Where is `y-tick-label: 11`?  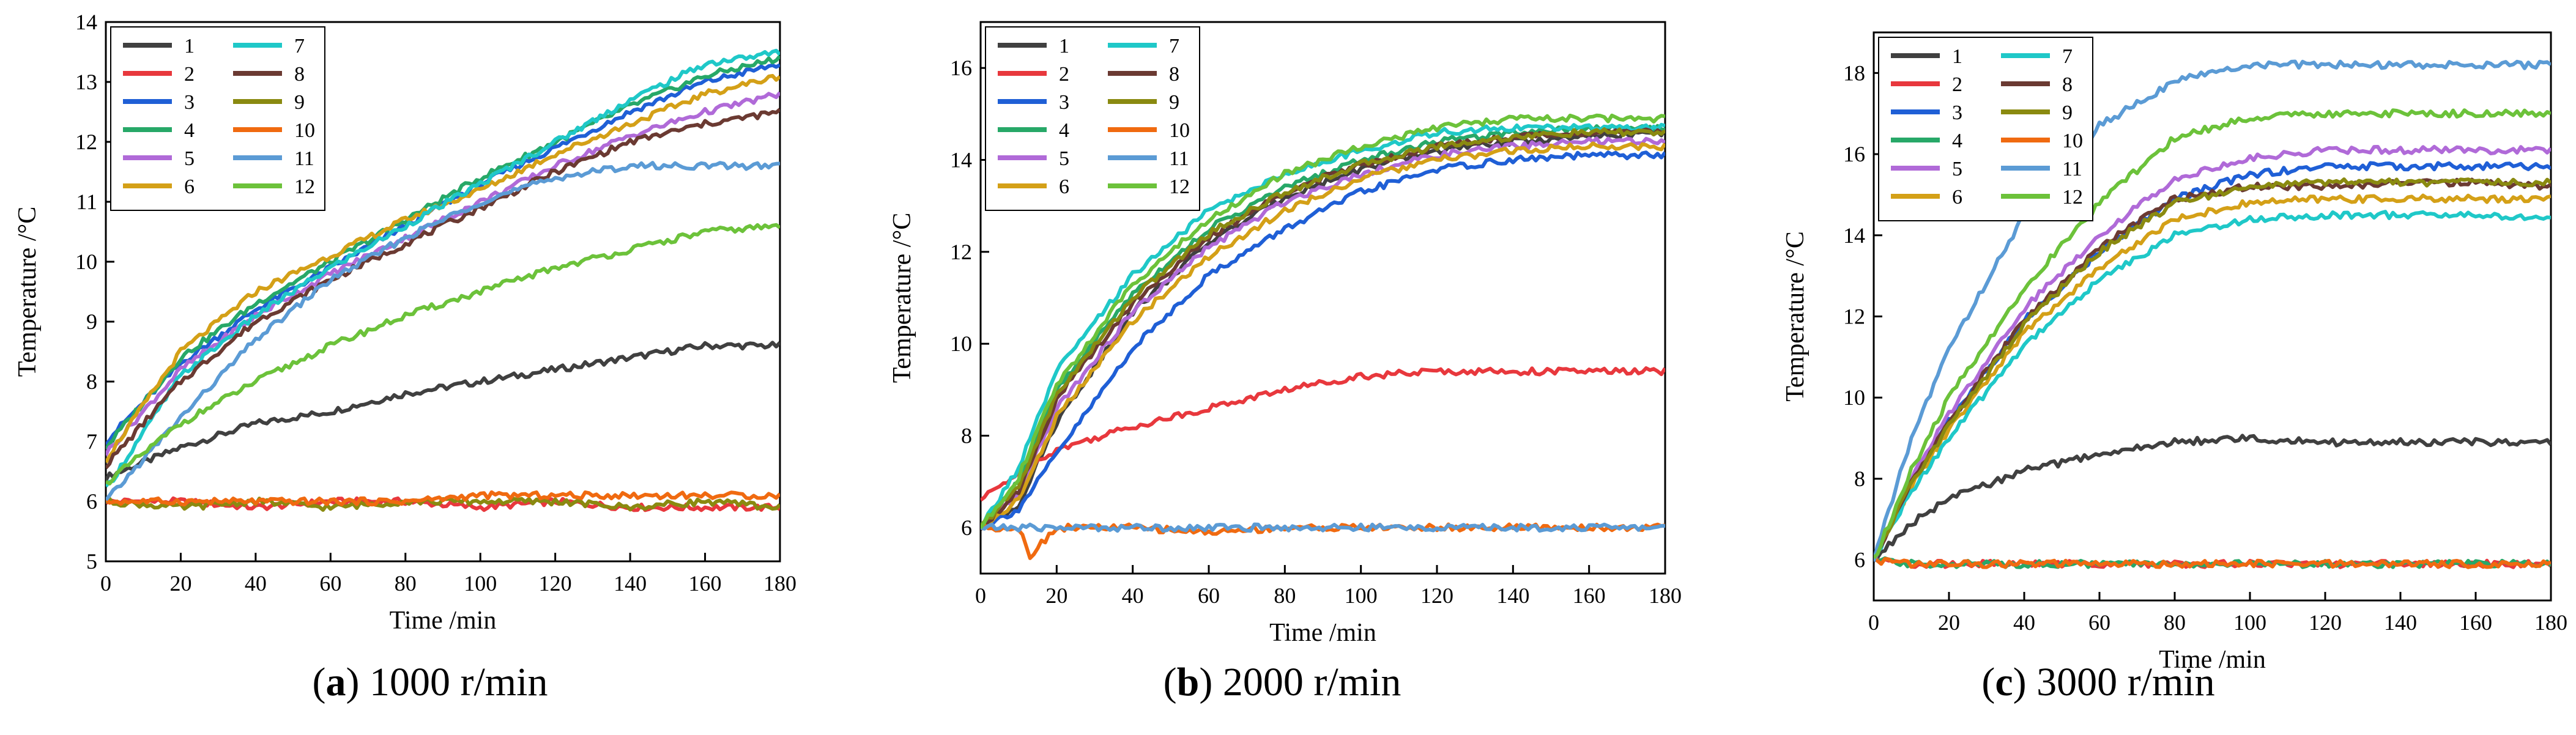
y-tick-label: 11 is located at coordinates (86, 202).